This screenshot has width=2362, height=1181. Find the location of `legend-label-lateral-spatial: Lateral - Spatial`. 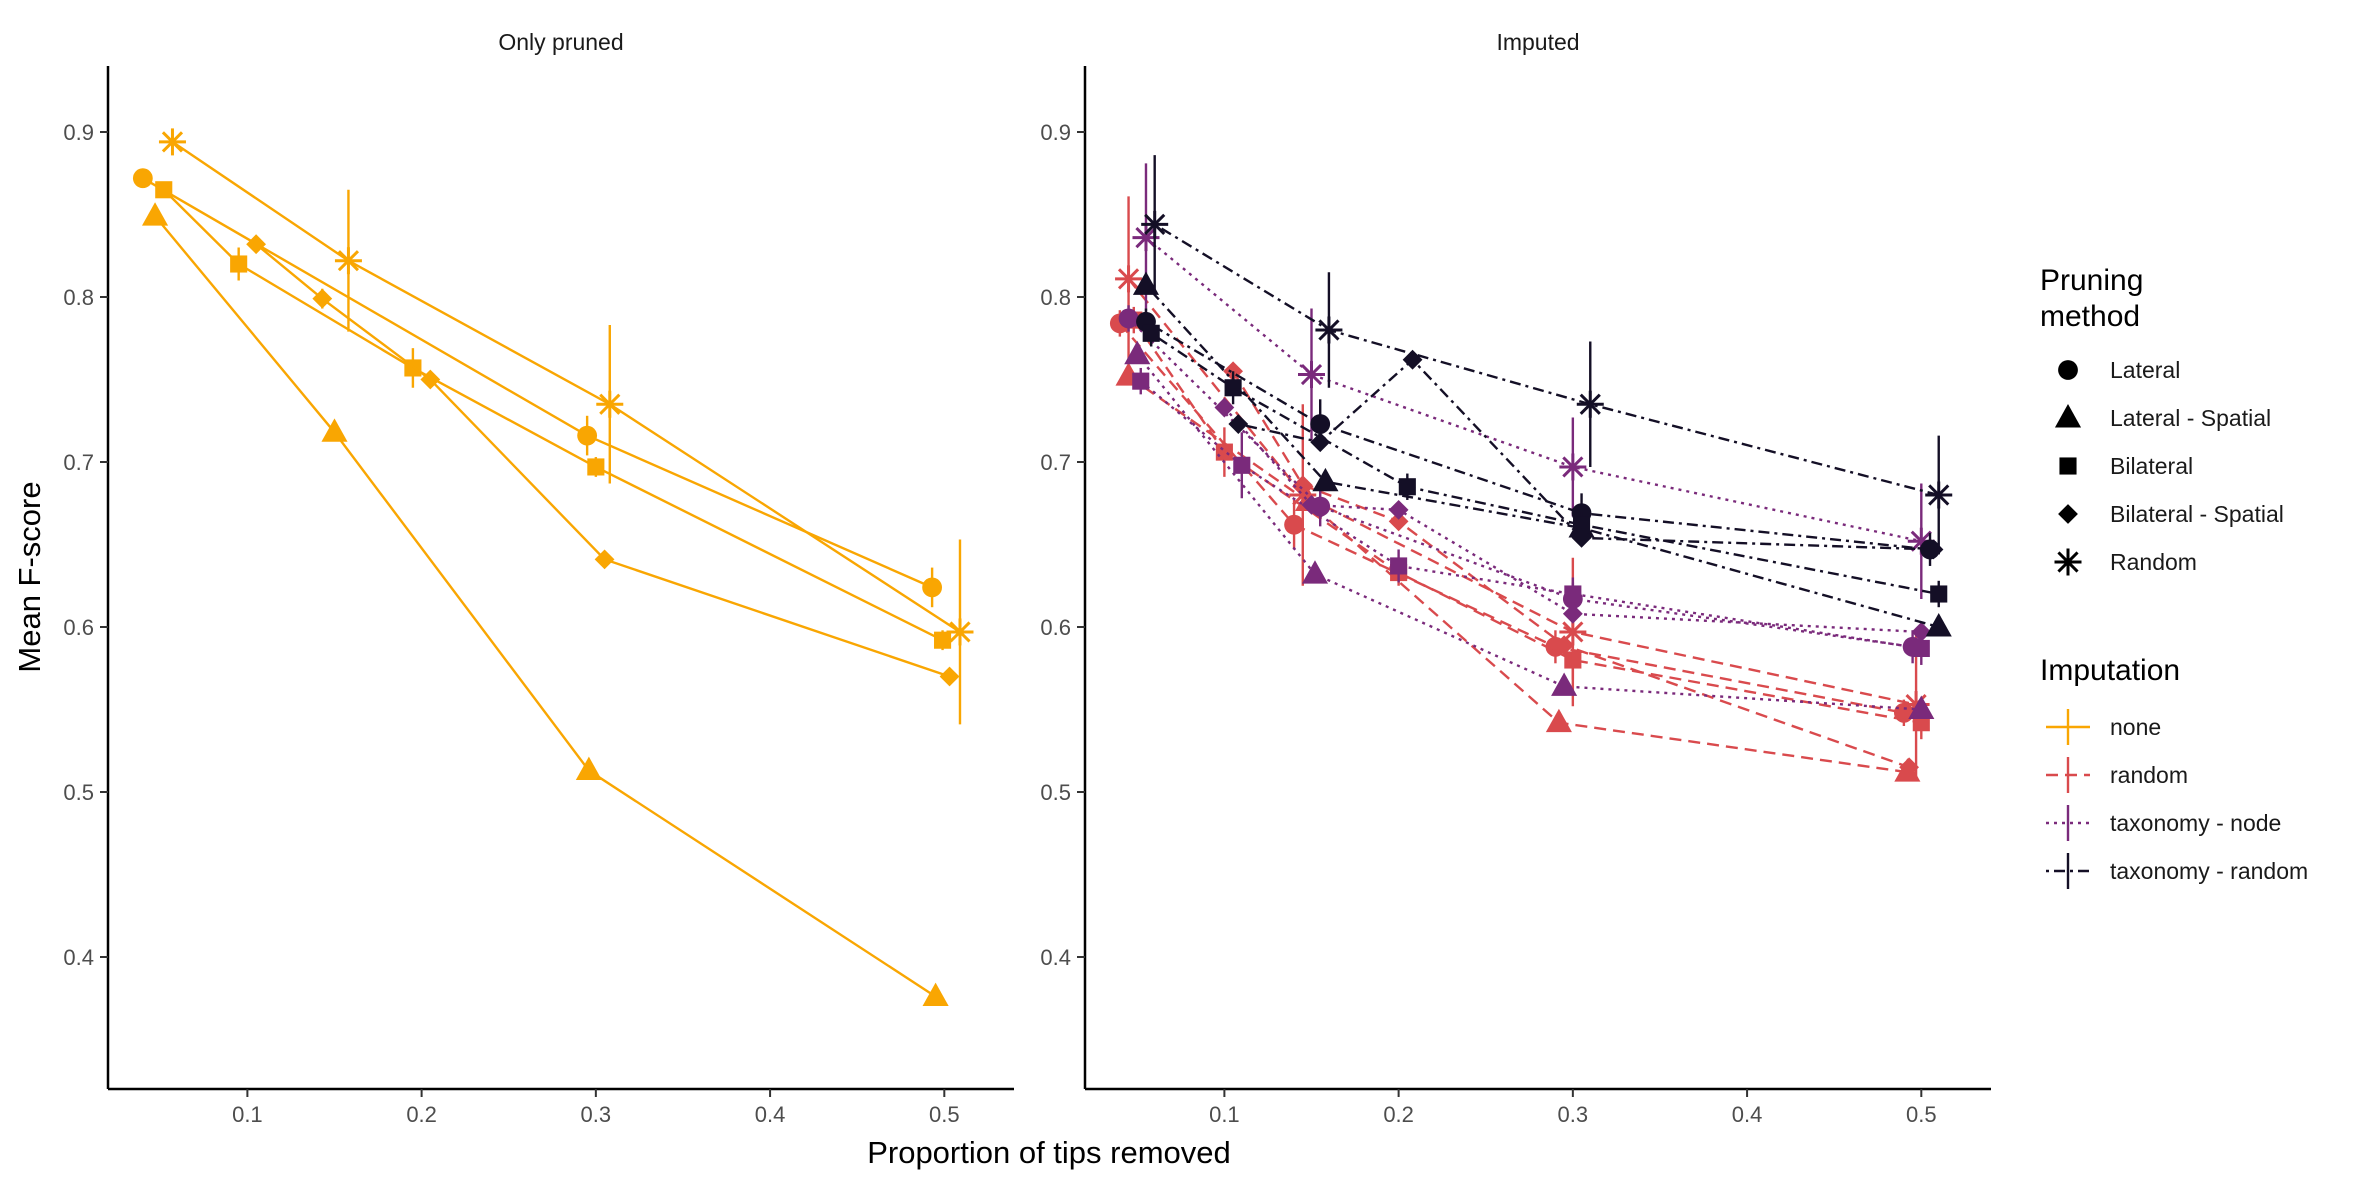

legend-label-lateral-spatial: Lateral - Spatial is located at coordinates (2190, 418).